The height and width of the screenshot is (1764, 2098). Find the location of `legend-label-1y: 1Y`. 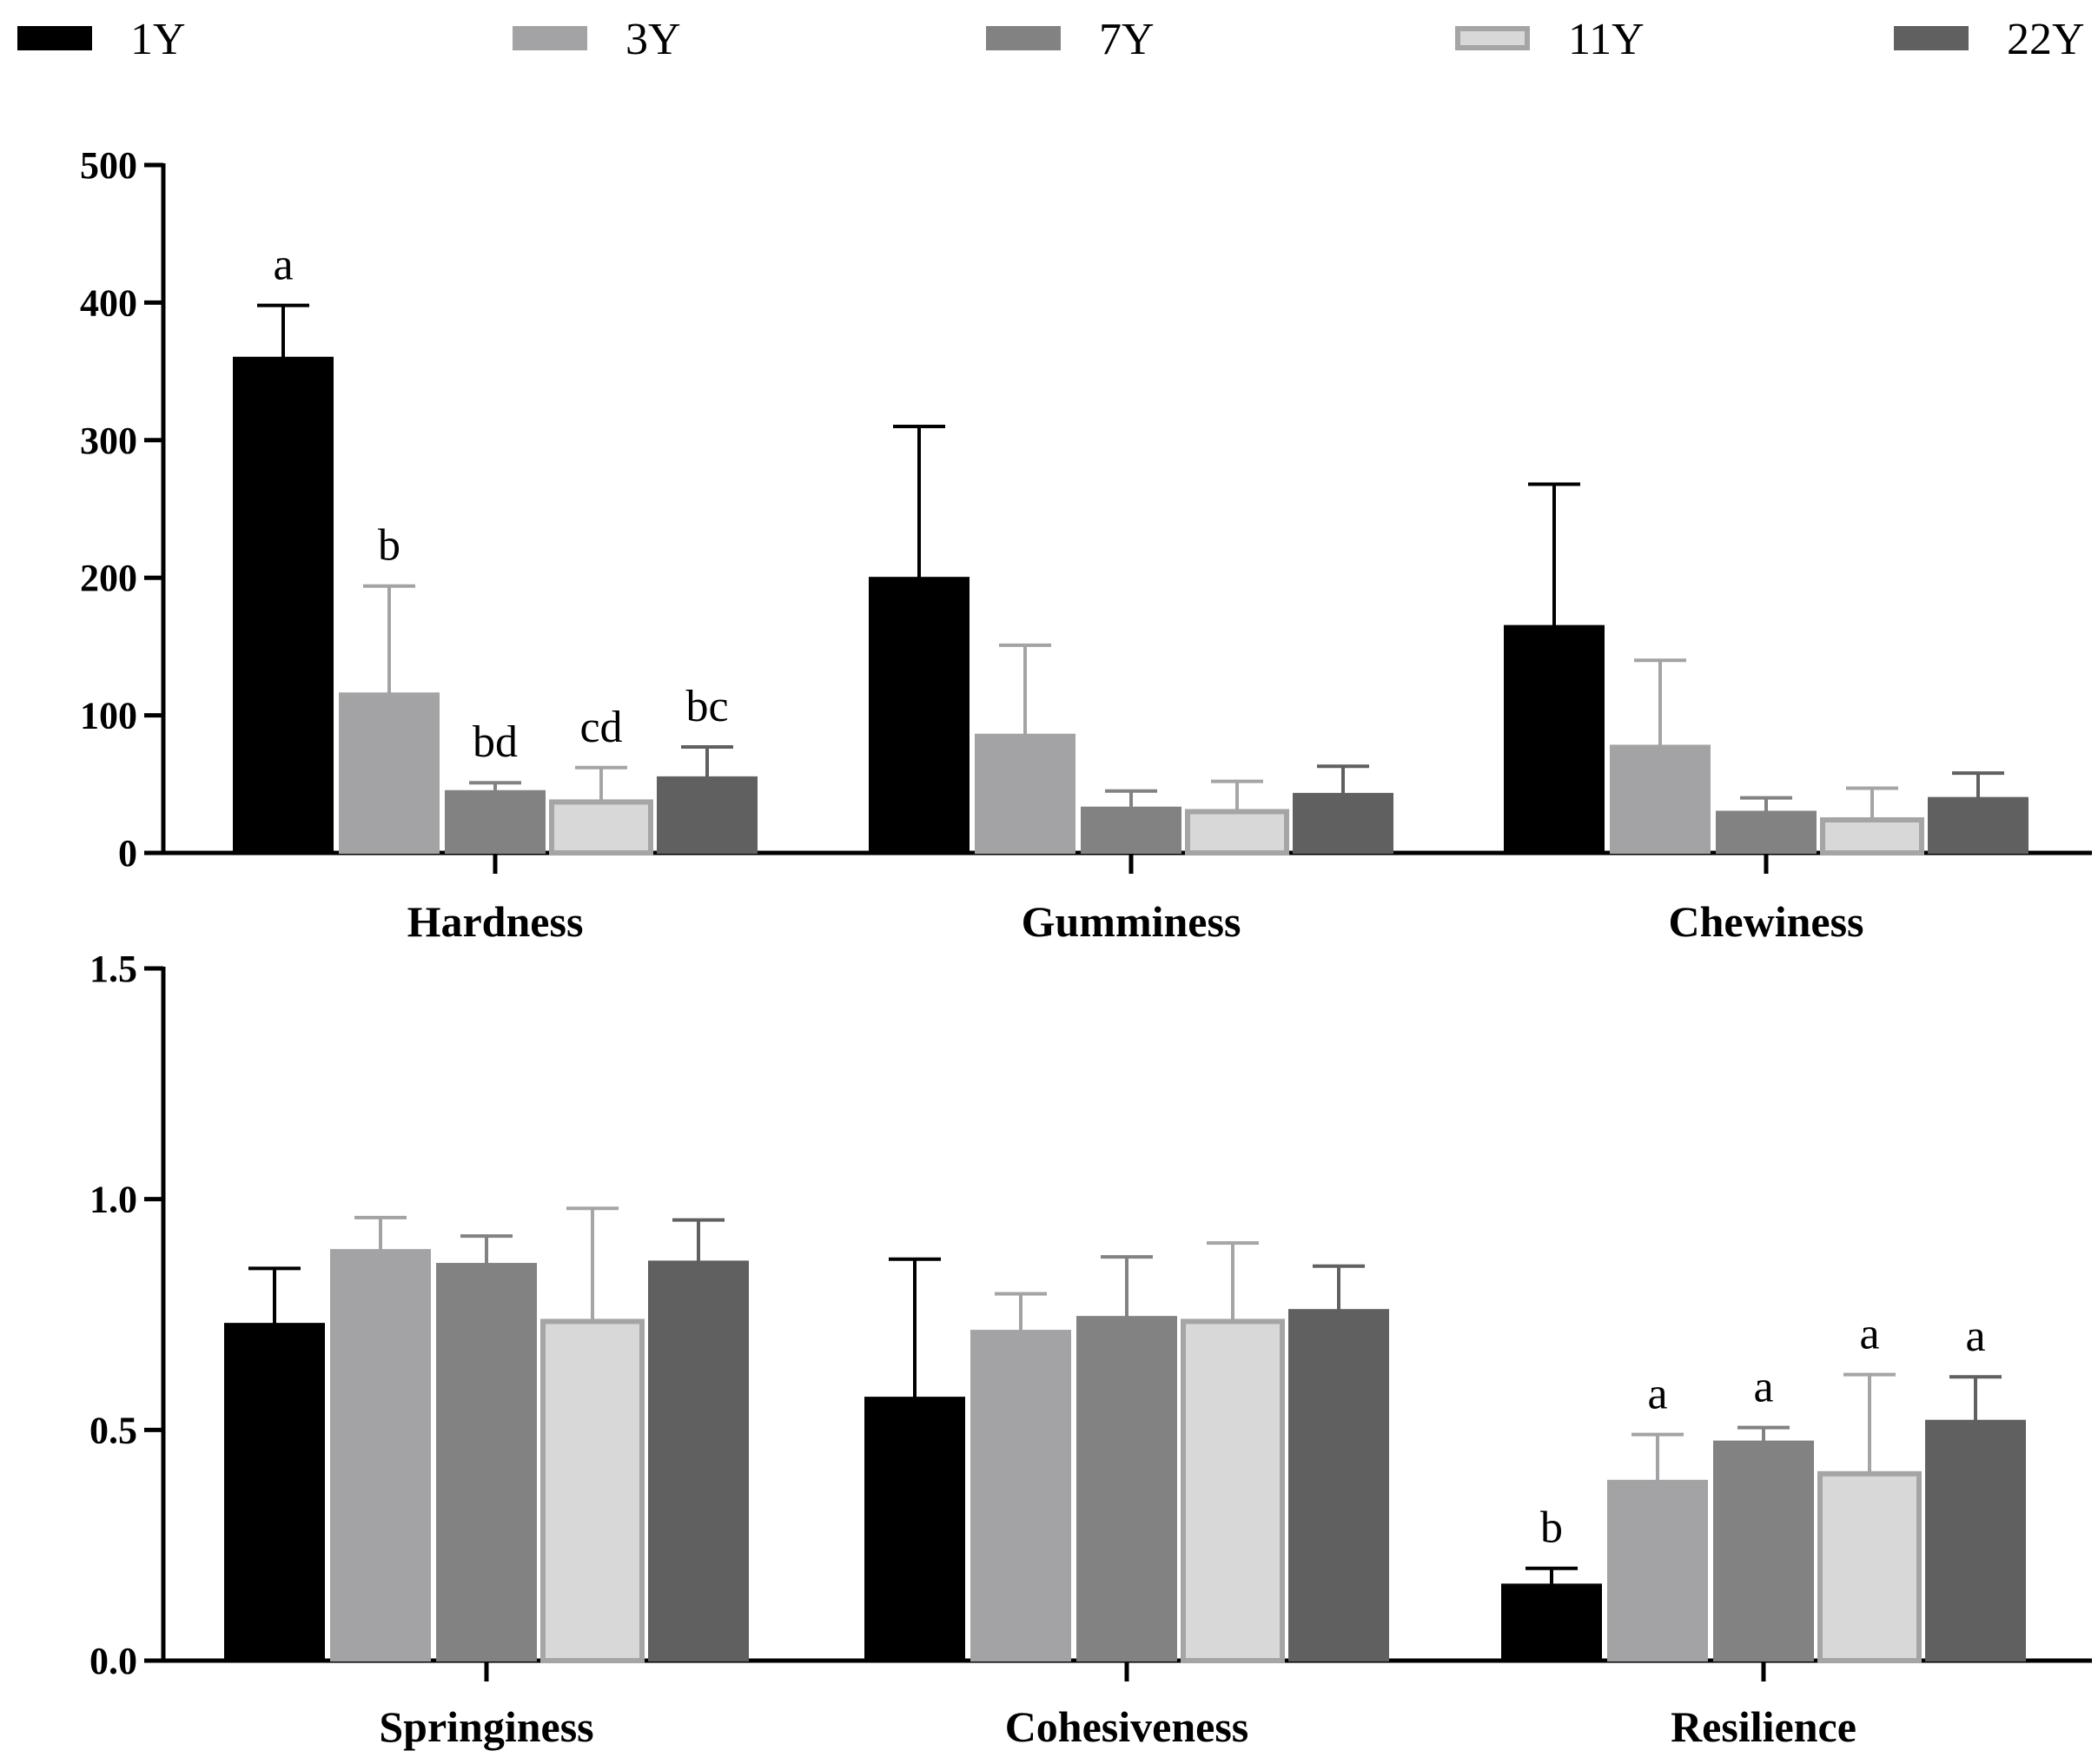

legend-label-1y: 1Y is located at coordinates (158, 39).